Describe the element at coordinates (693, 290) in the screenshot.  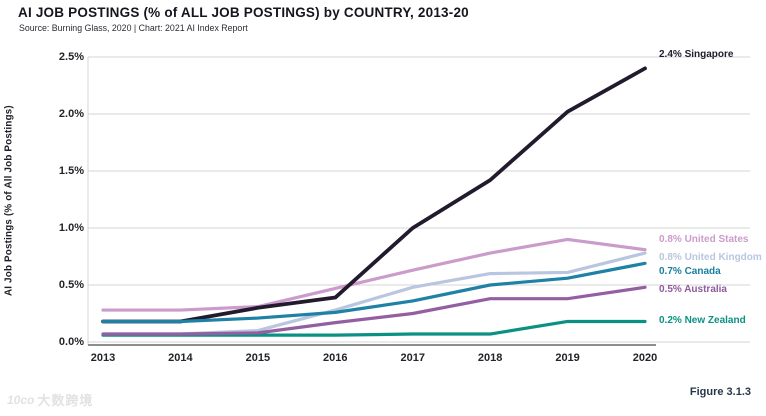
I see `series-end-label-australia: 0.5% Australia` at that location.